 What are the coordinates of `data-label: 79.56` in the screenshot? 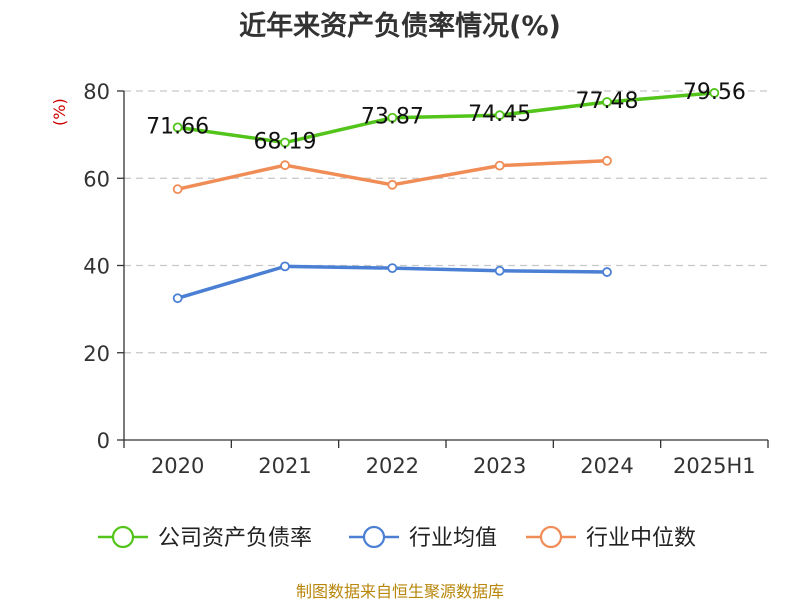 It's located at (714, 92).